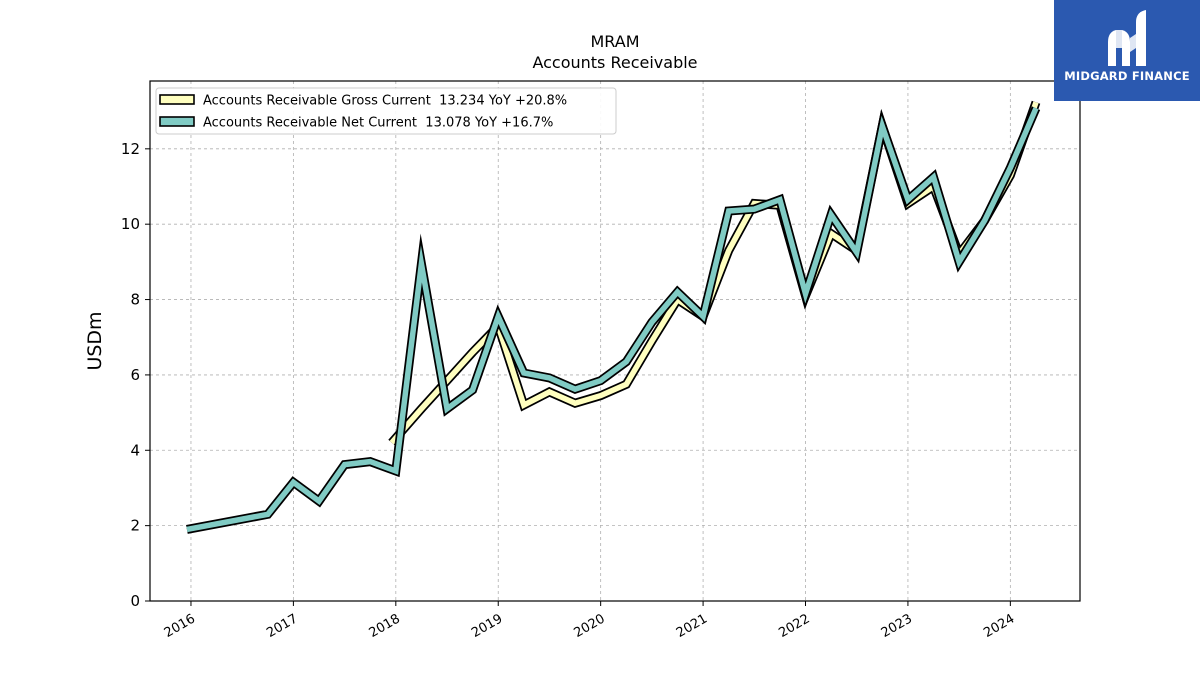  What do you see at coordinates (135, 300) in the screenshot?
I see `y-tick-label: 8` at bounding box center [135, 300].